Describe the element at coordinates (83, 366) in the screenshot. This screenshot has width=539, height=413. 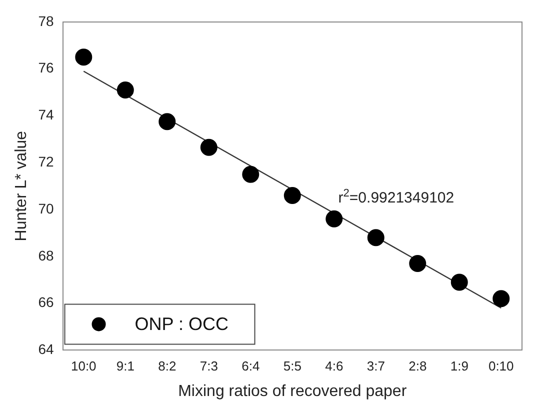
I see `x-tick-label: 10:0` at that location.